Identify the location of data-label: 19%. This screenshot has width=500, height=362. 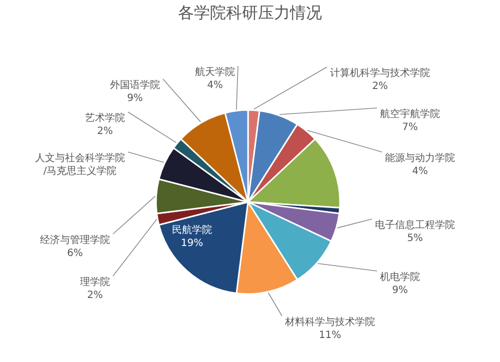
(192, 243).